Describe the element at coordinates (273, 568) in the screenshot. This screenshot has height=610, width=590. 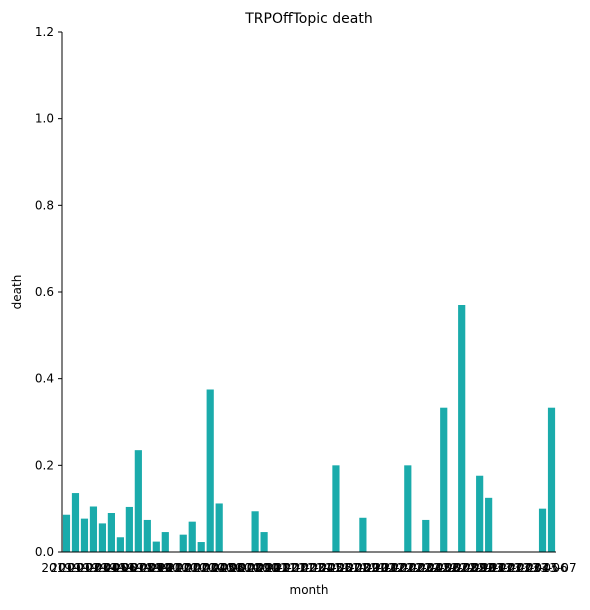
I see `x-tick-label: 2020-12` at that location.